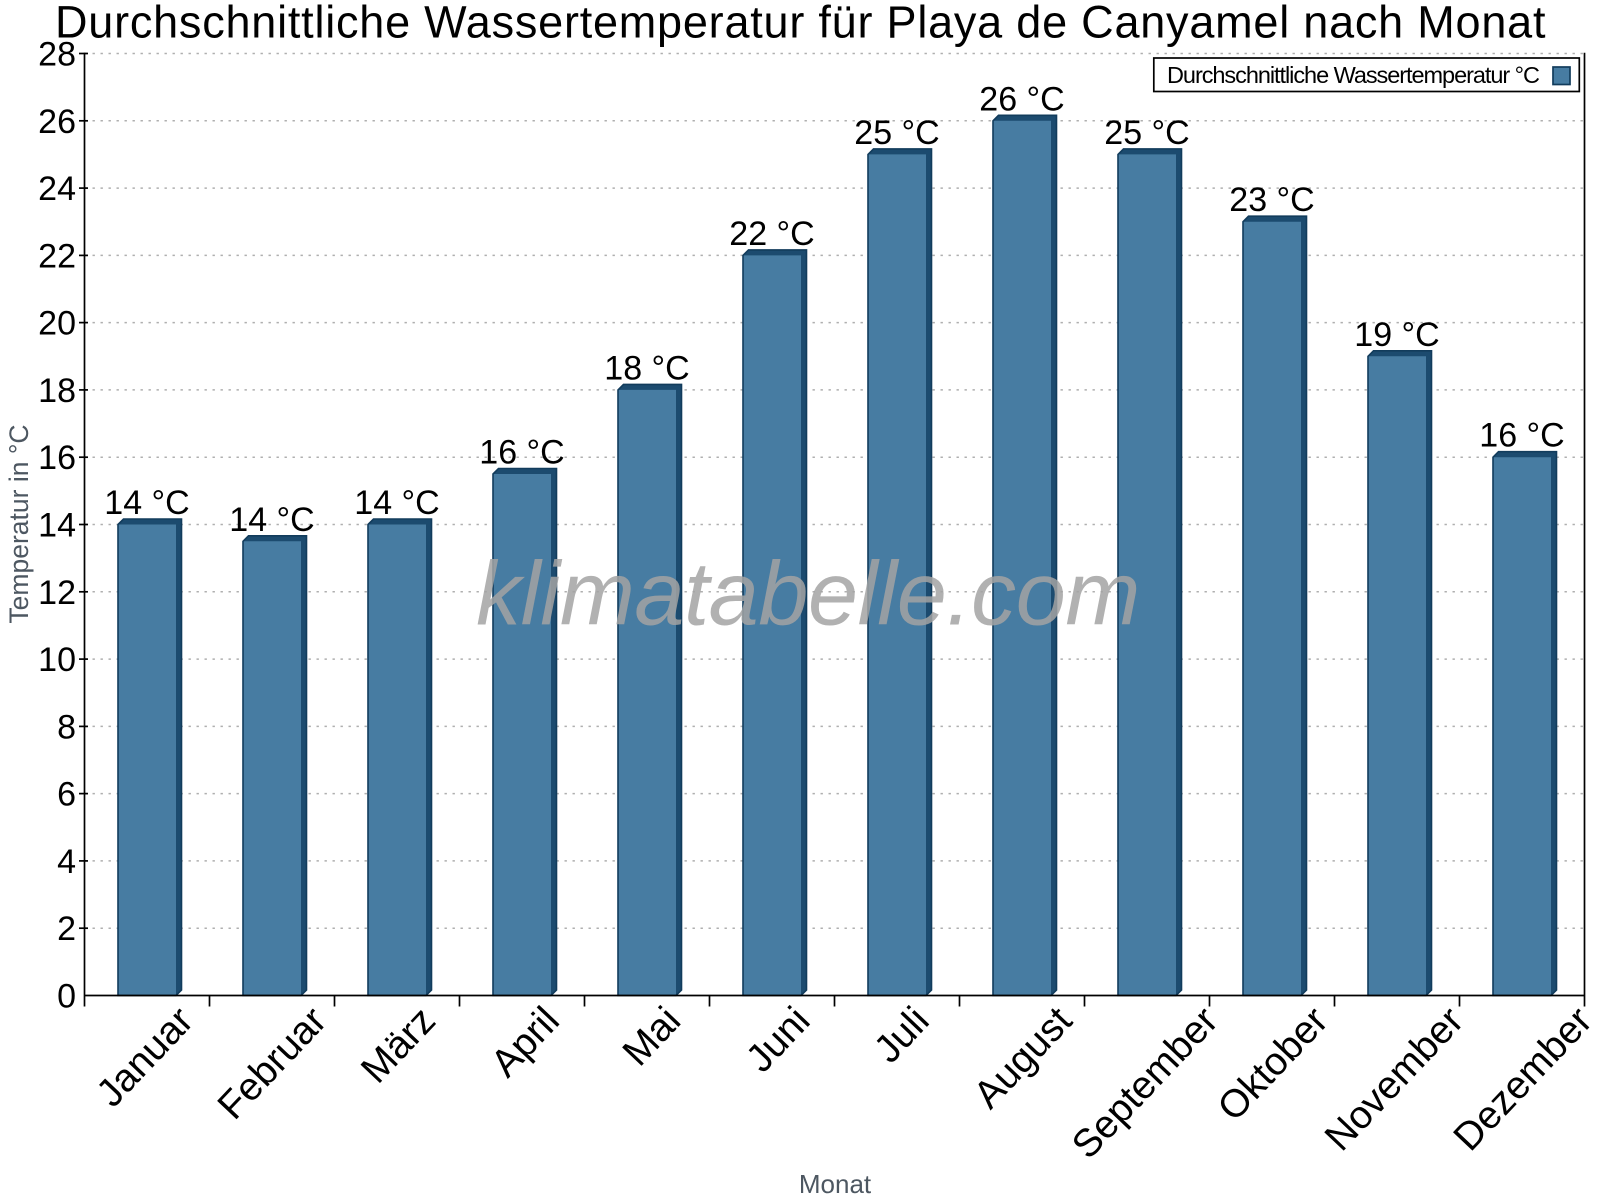 The width and height of the screenshot is (1600, 1200). What do you see at coordinates (771, 234) in the screenshot?
I see `svg-text: 22 °C` at bounding box center [771, 234].